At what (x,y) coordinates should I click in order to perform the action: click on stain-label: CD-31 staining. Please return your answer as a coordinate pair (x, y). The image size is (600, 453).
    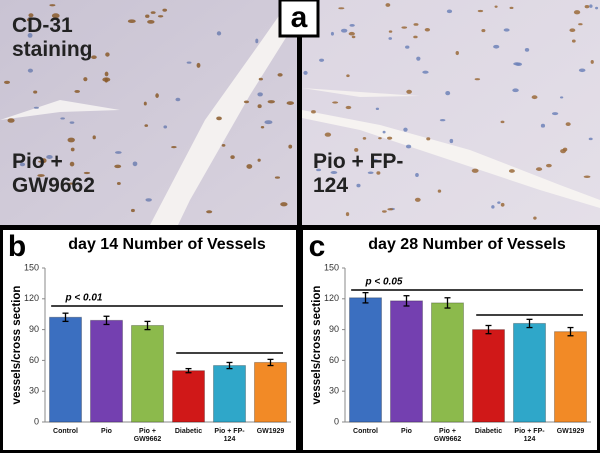
    Looking at the image, I should click on (52, 37).